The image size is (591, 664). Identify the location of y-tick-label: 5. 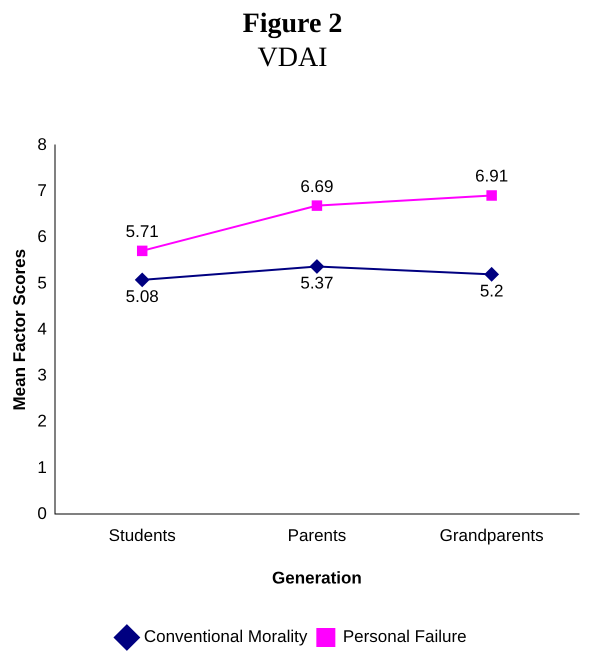
(42, 282).